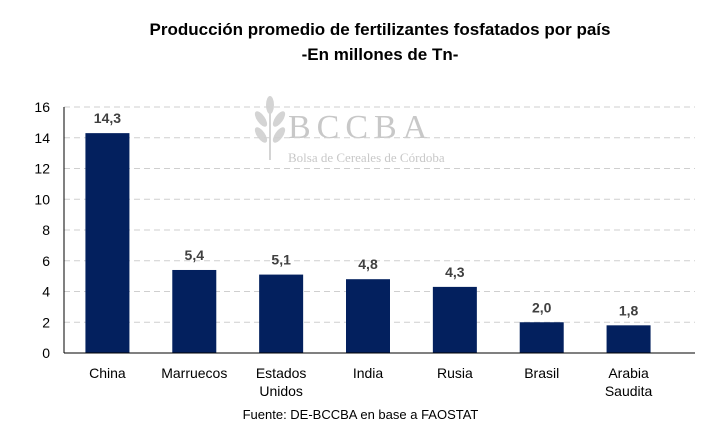 Image resolution: width=721 pixels, height=431 pixels. What do you see at coordinates (195, 255) in the screenshot?
I see `data-label: 5,4` at bounding box center [195, 255].